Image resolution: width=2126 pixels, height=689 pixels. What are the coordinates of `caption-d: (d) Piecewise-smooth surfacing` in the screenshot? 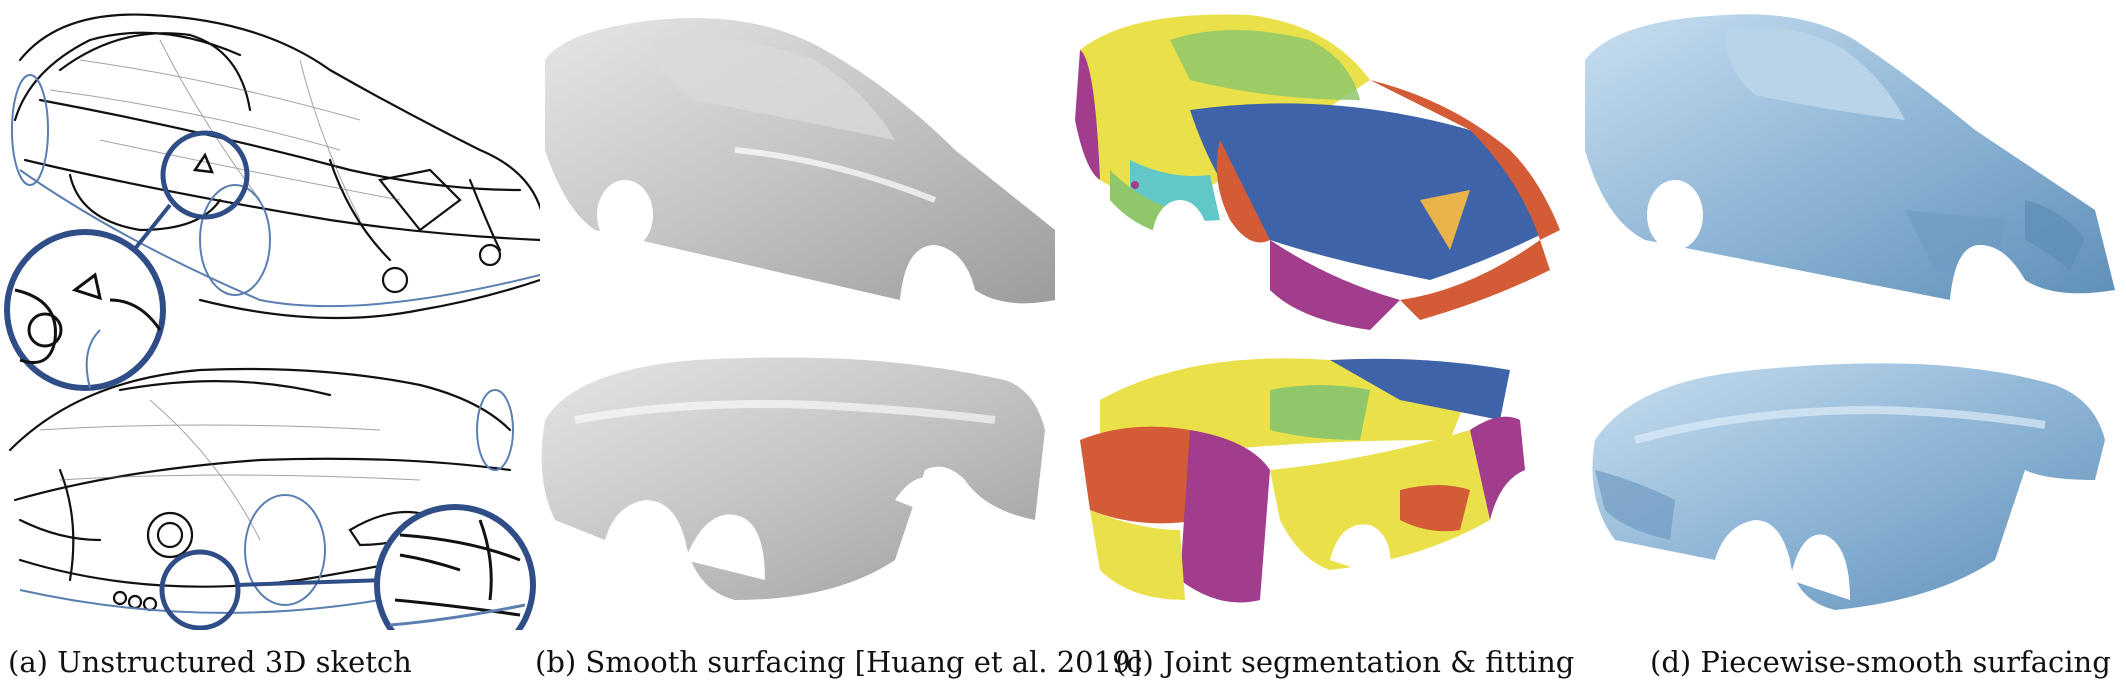 It's located at (1880, 662).